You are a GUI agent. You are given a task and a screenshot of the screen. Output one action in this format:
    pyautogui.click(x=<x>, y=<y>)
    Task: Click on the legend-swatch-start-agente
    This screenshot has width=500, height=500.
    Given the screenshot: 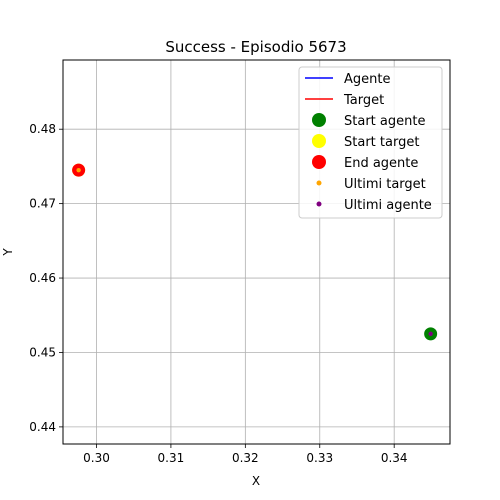 What is the action you would take?
    pyautogui.click(x=319, y=120)
    